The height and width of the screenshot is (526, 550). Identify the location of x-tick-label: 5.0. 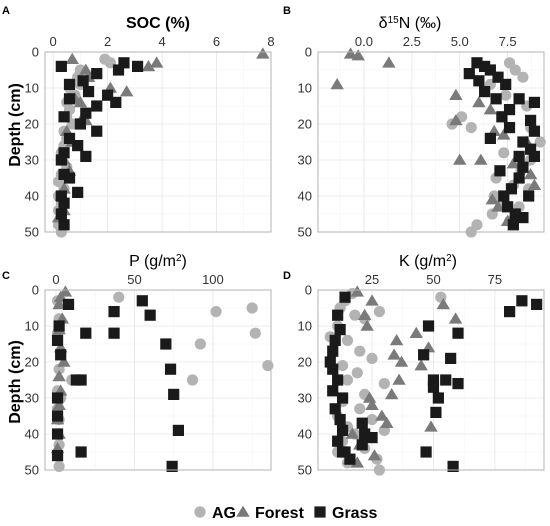
(460, 41).